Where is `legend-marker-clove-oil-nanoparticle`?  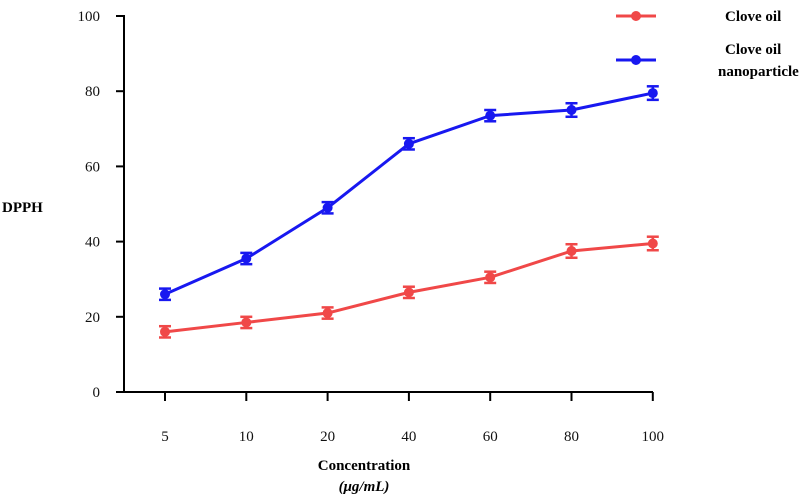 legend-marker-clove-oil-nanoparticle is located at coordinates (636, 60).